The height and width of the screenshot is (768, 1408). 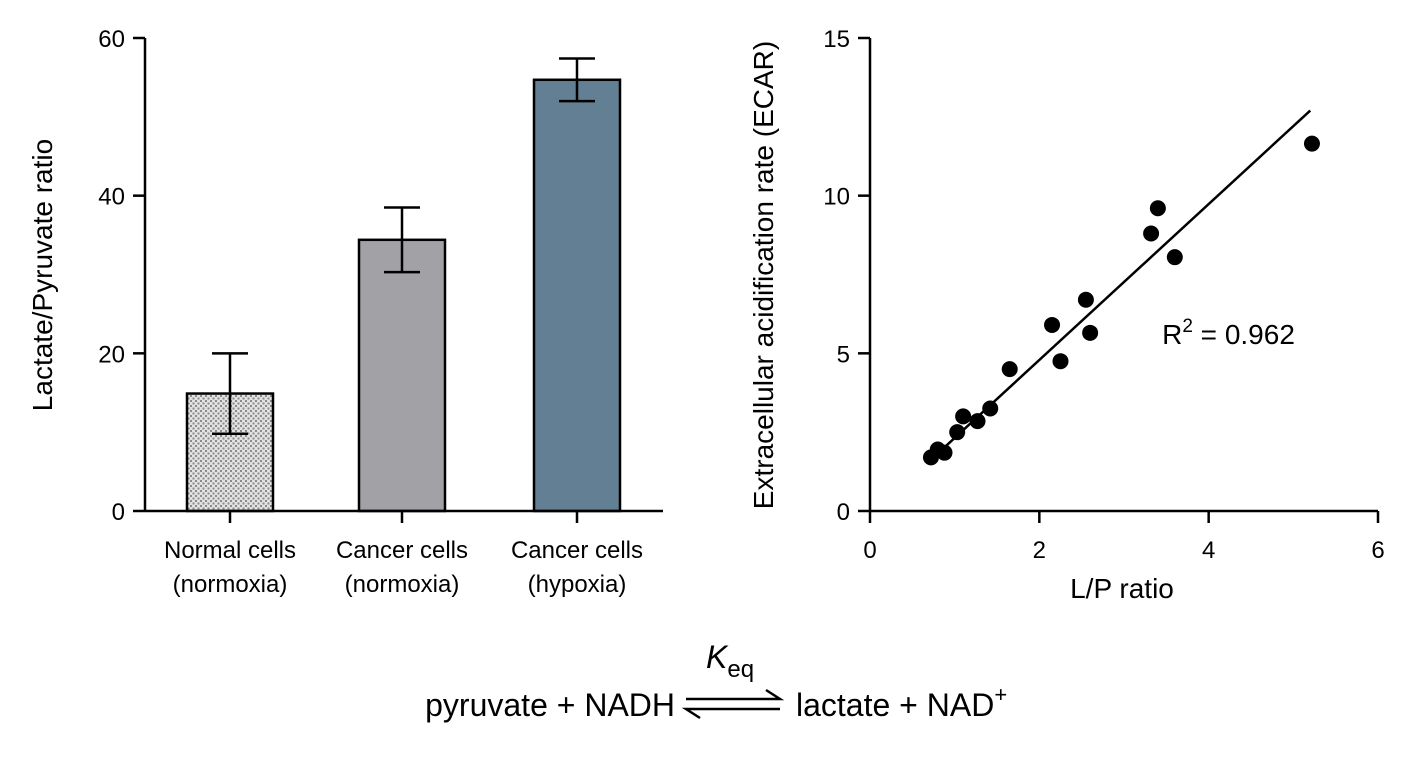 I want to click on scatter-y-ticks: 0 5 10 15, so click(x=846, y=276).